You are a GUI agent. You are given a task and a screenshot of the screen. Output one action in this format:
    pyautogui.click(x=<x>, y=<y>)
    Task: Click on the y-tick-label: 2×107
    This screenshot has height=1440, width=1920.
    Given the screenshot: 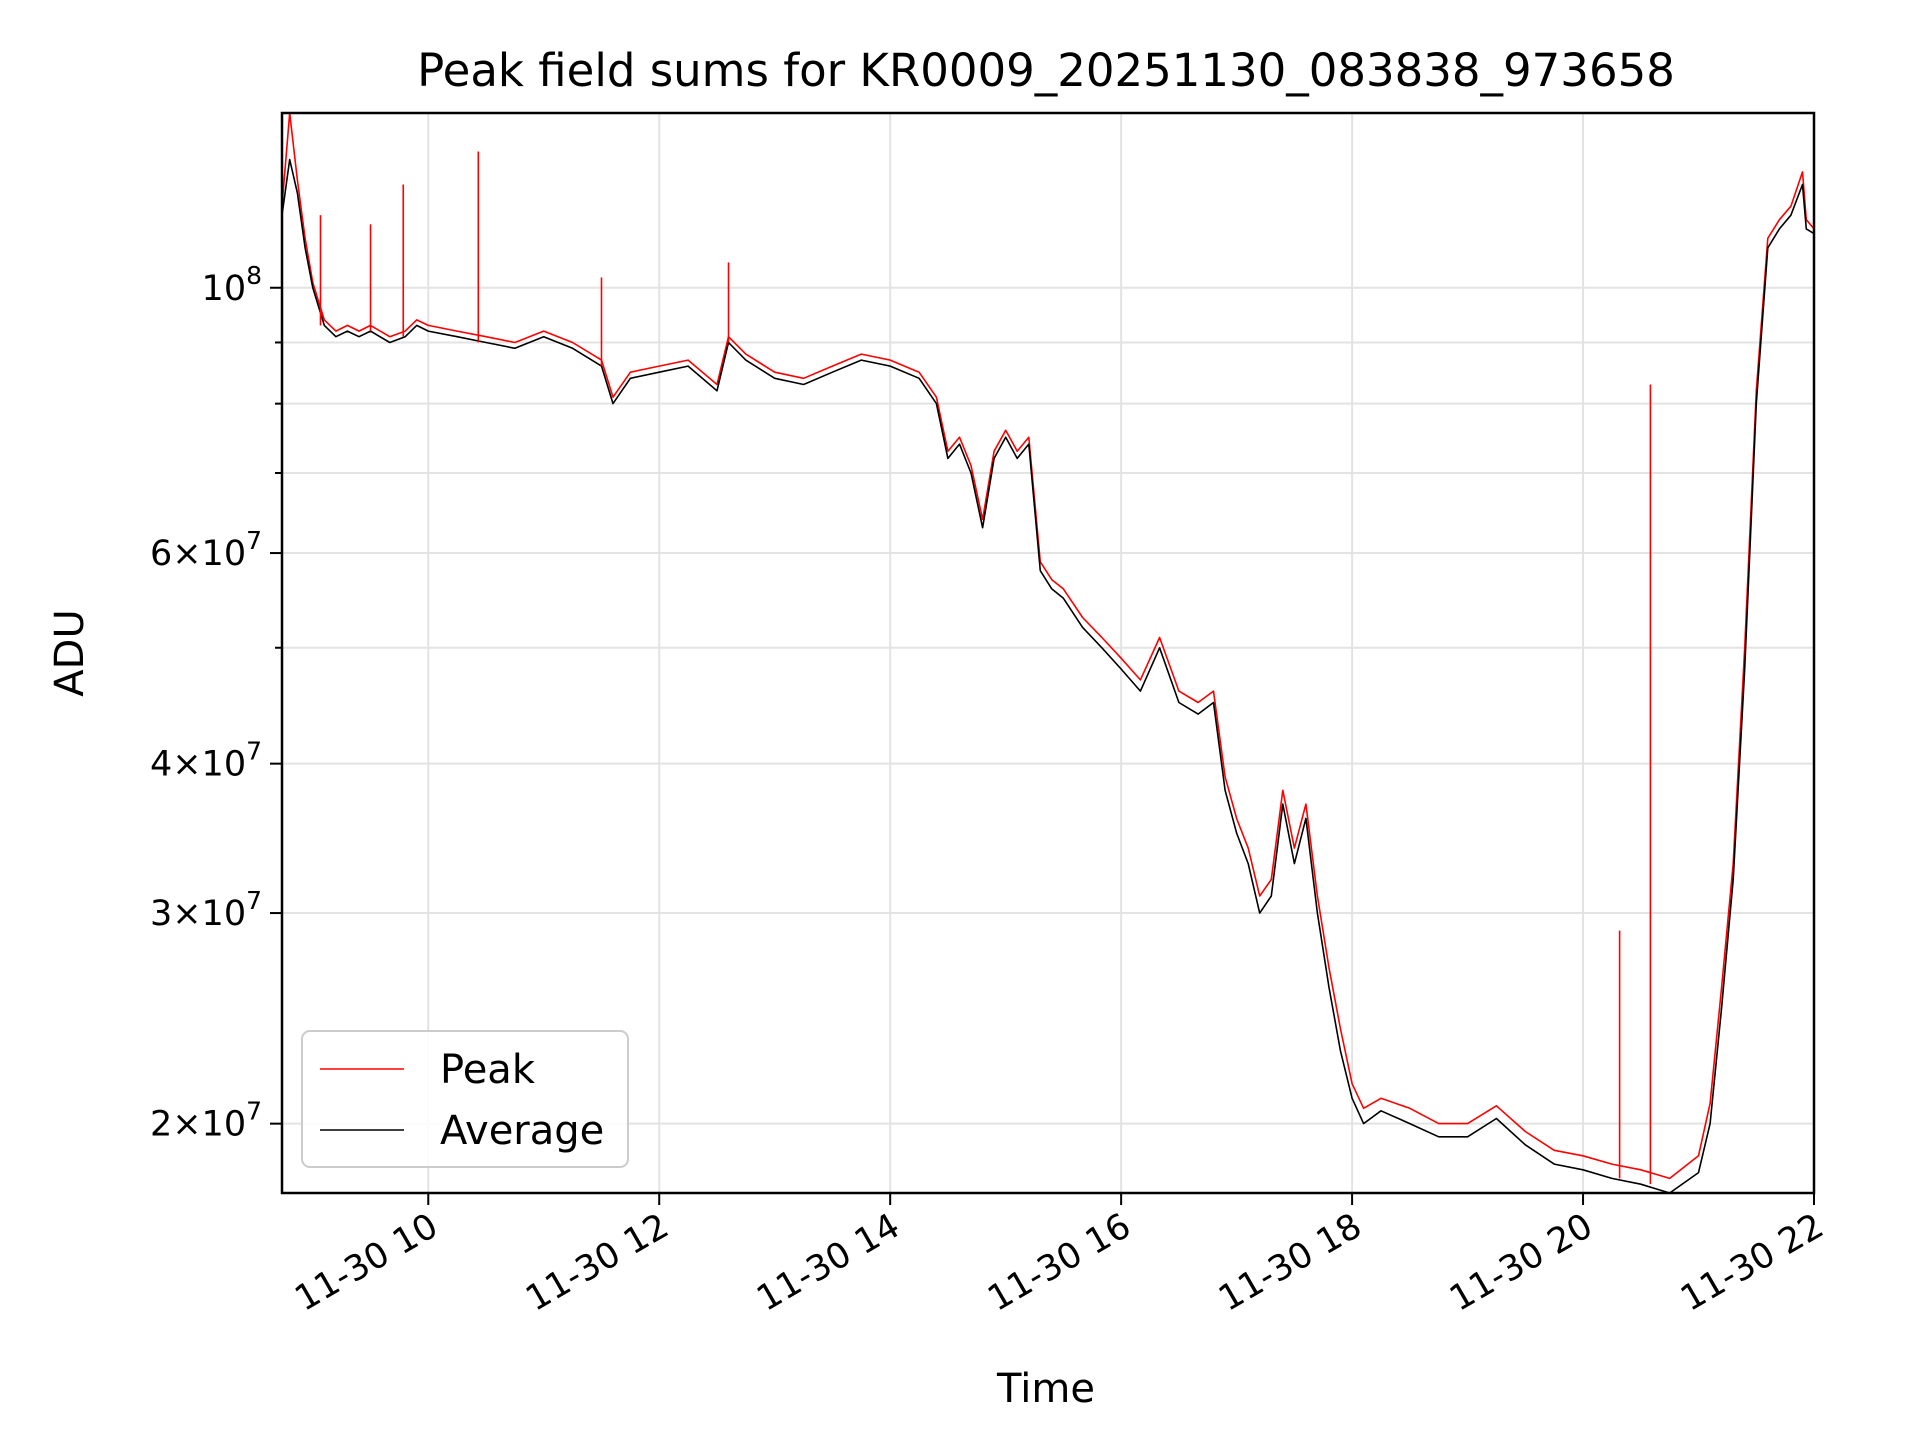 What is the action you would take?
    pyautogui.click(x=206, y=1121)
    